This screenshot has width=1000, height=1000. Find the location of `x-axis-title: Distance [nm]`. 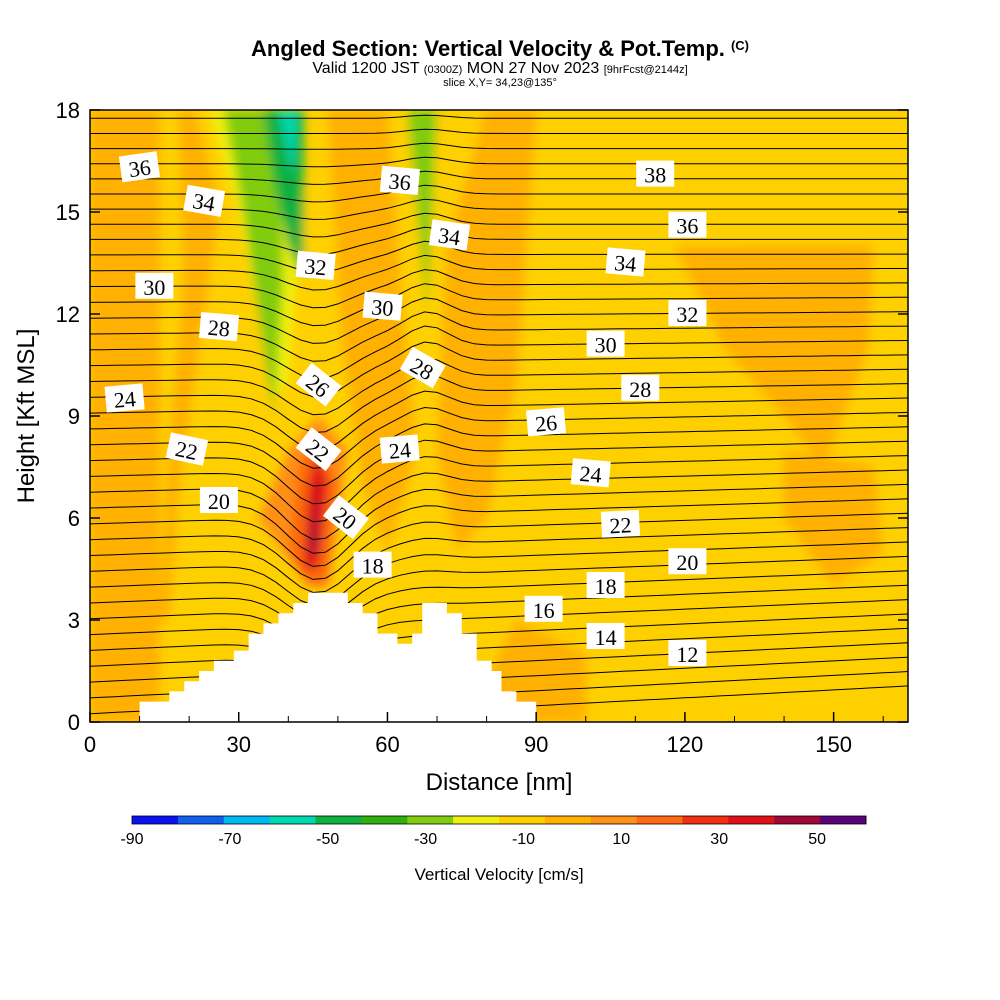

x-axis-title: Distance [nm] is located at coordinates (499, 782).